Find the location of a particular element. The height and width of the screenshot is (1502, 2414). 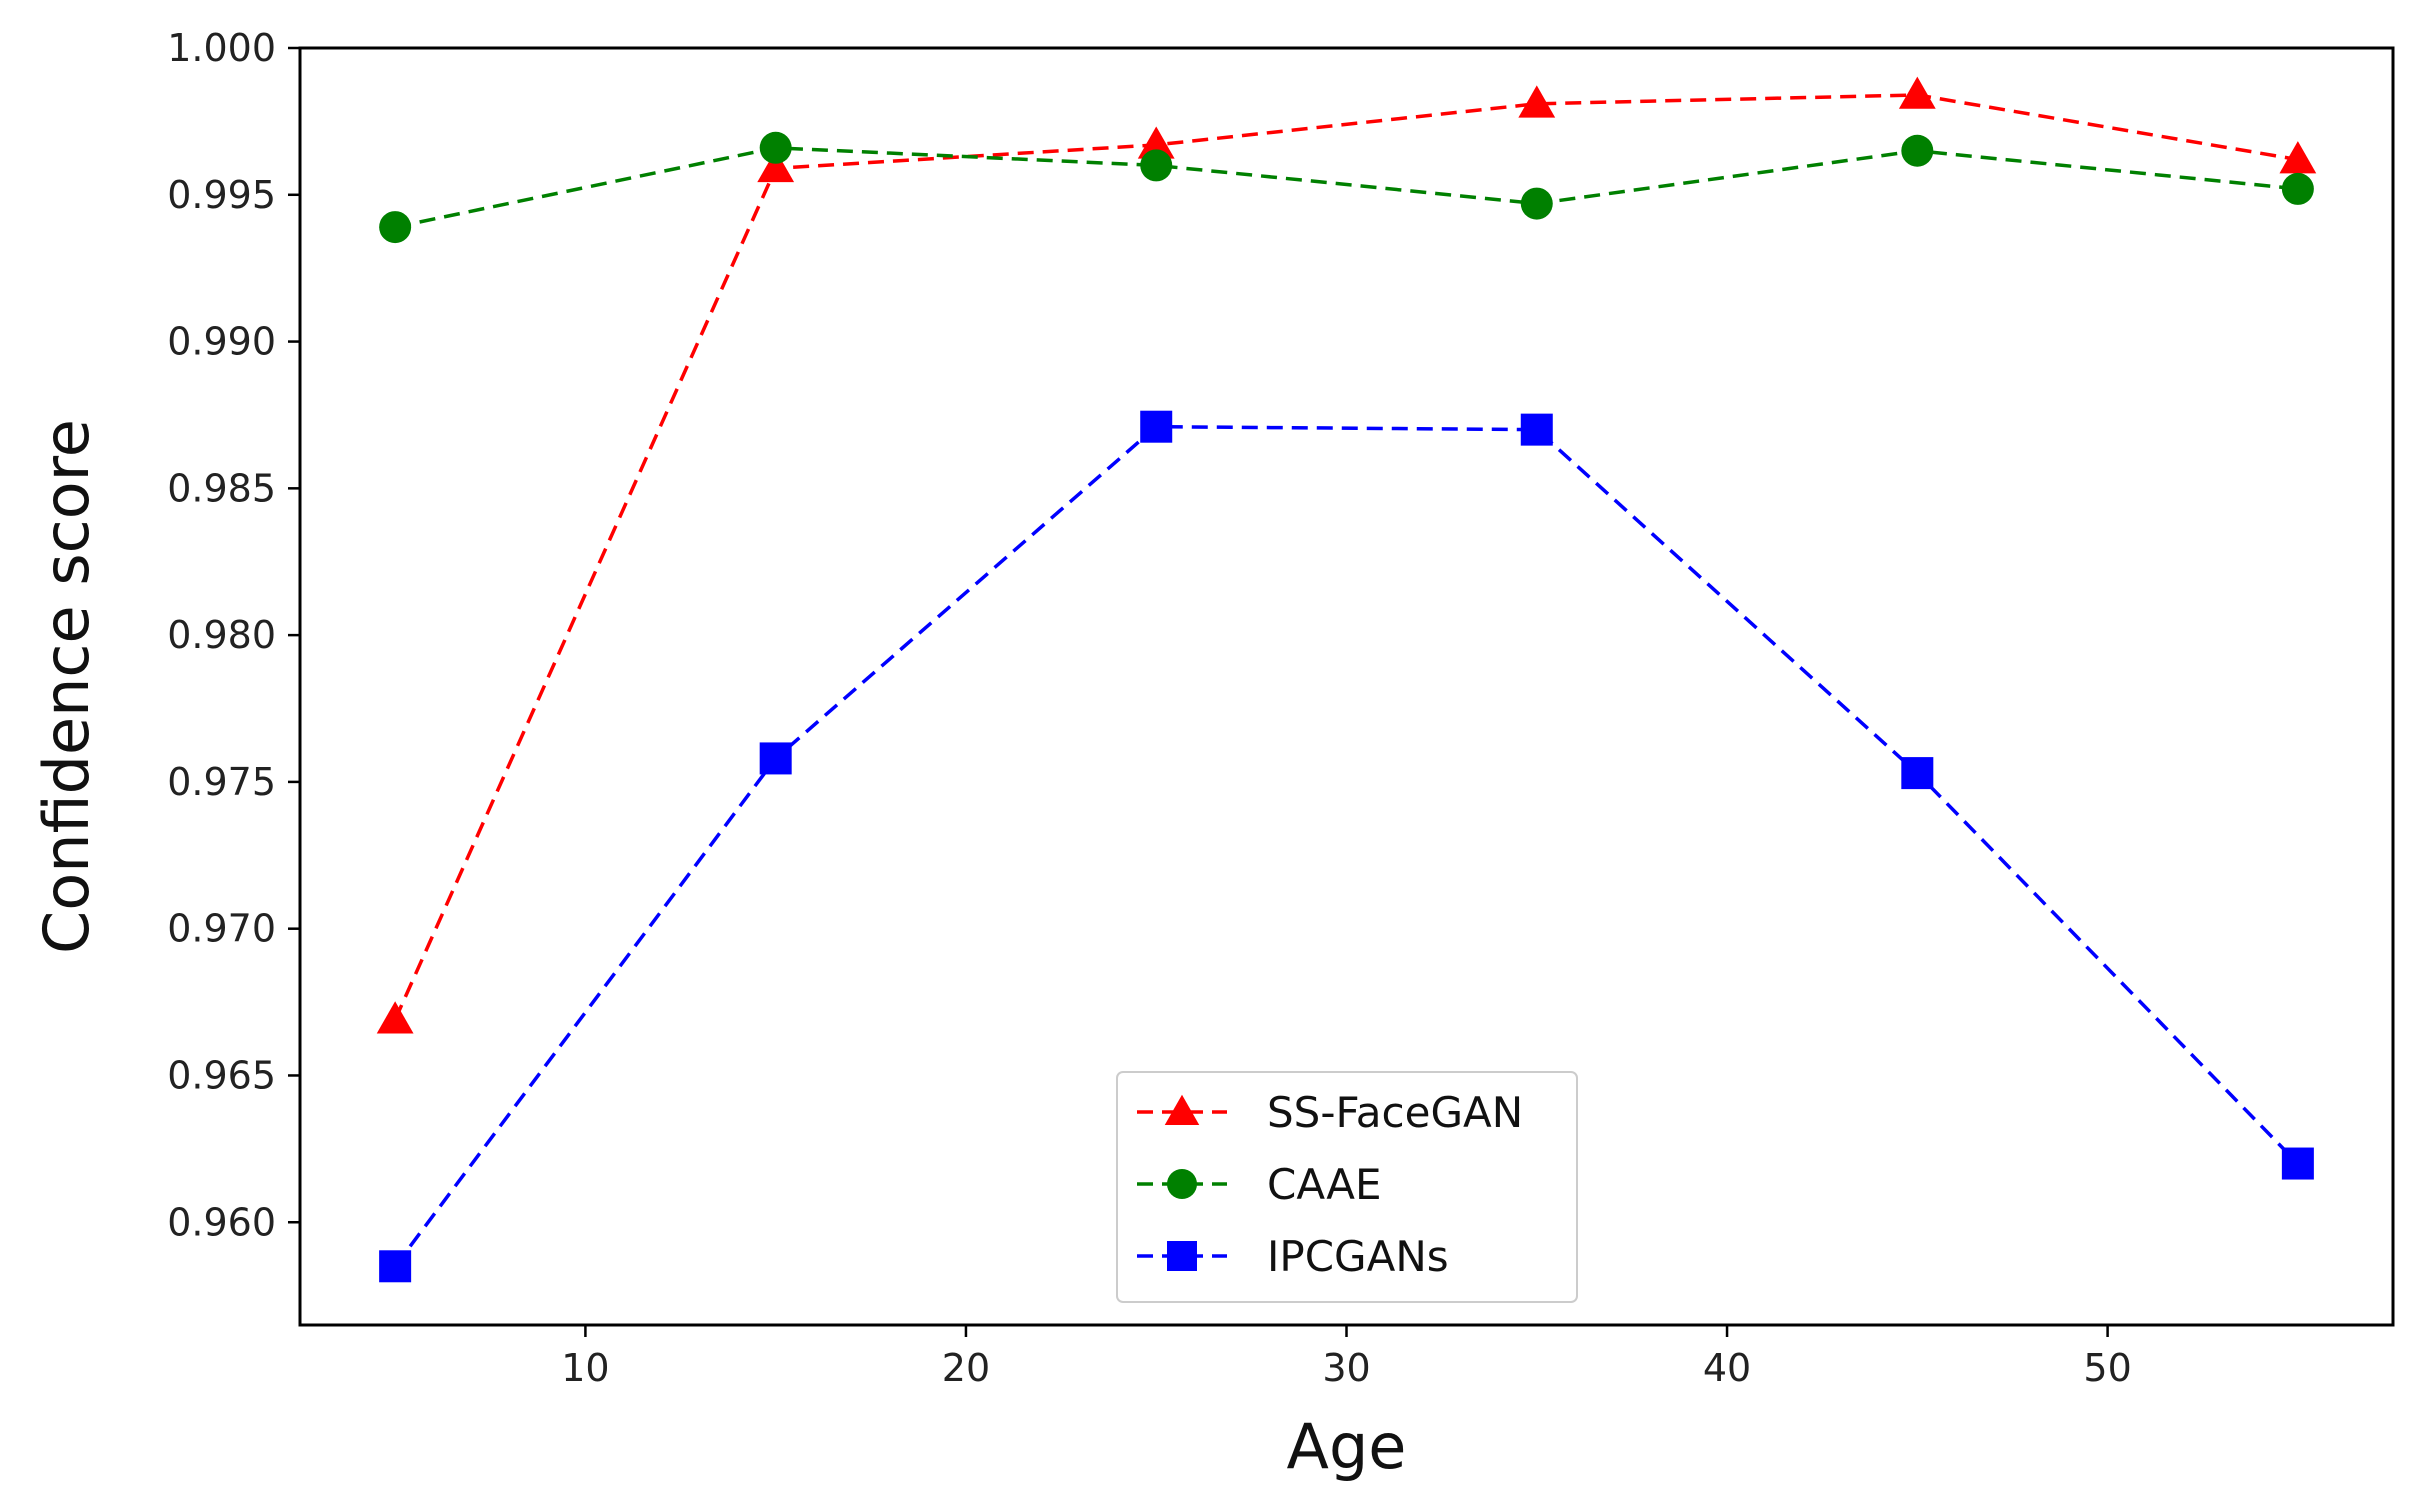

legend-item-caae: CAAE is located at coordinates (1259, 1184).